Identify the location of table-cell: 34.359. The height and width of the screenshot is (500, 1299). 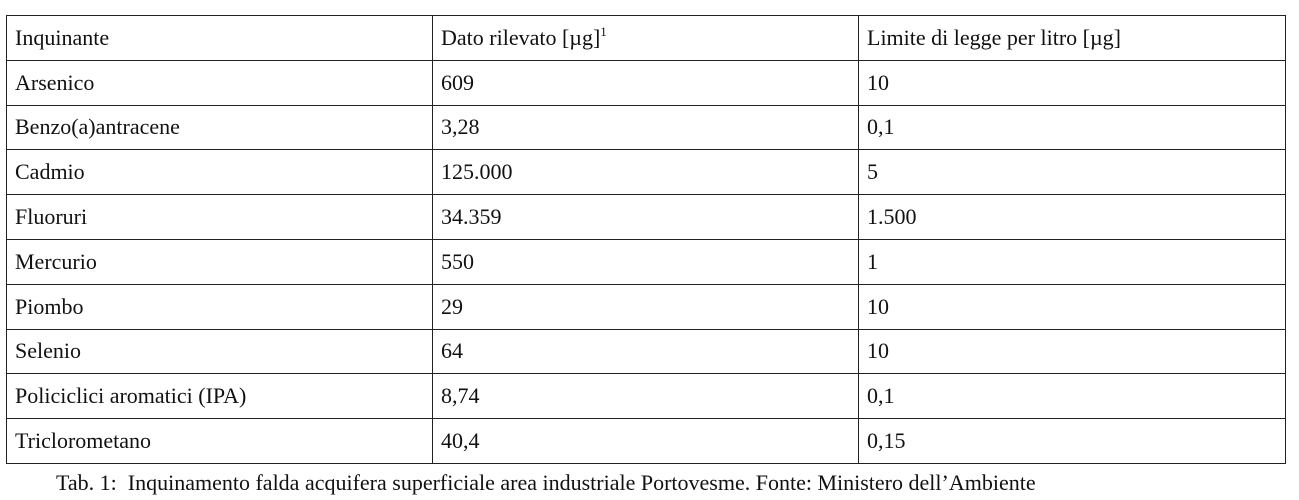
(645, 217).